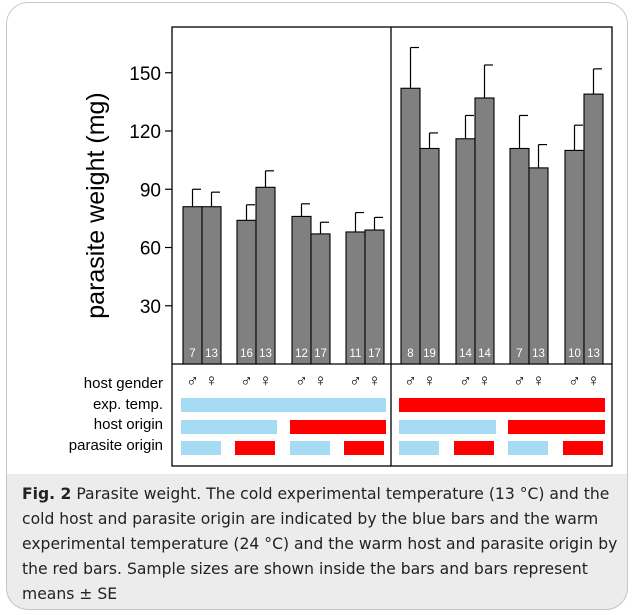 The height and width of the screenshot is (615, 635). Describe the element at coordinates (150, 249) in the screenshot. I see `y-tick-label: 60` at that location.